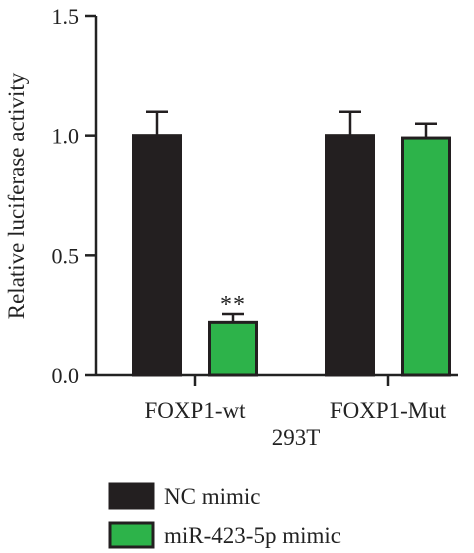 The width and height of the screenshot is (474, 553). Describe the element at coordinates (66, 136) in the screenshot. I see `y-tick-label: 1.0` at that location.